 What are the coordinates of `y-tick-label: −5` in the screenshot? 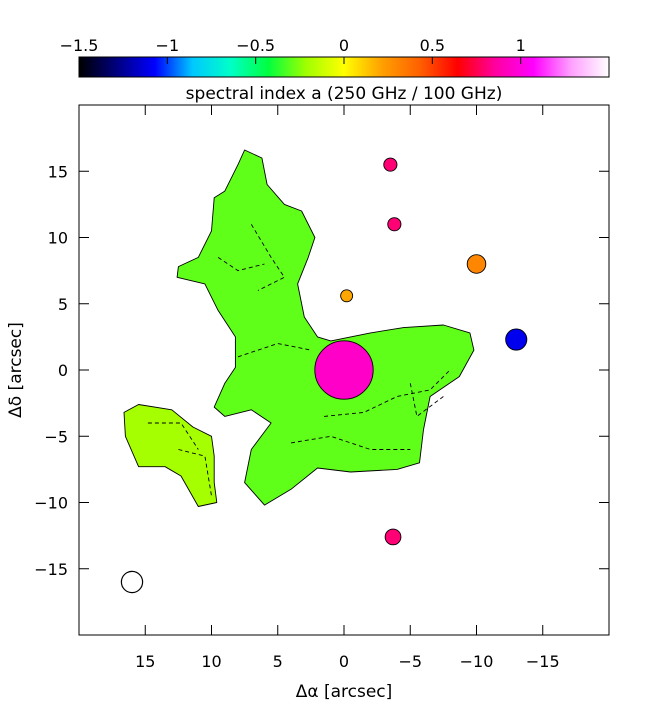 It's located at (56, 436).